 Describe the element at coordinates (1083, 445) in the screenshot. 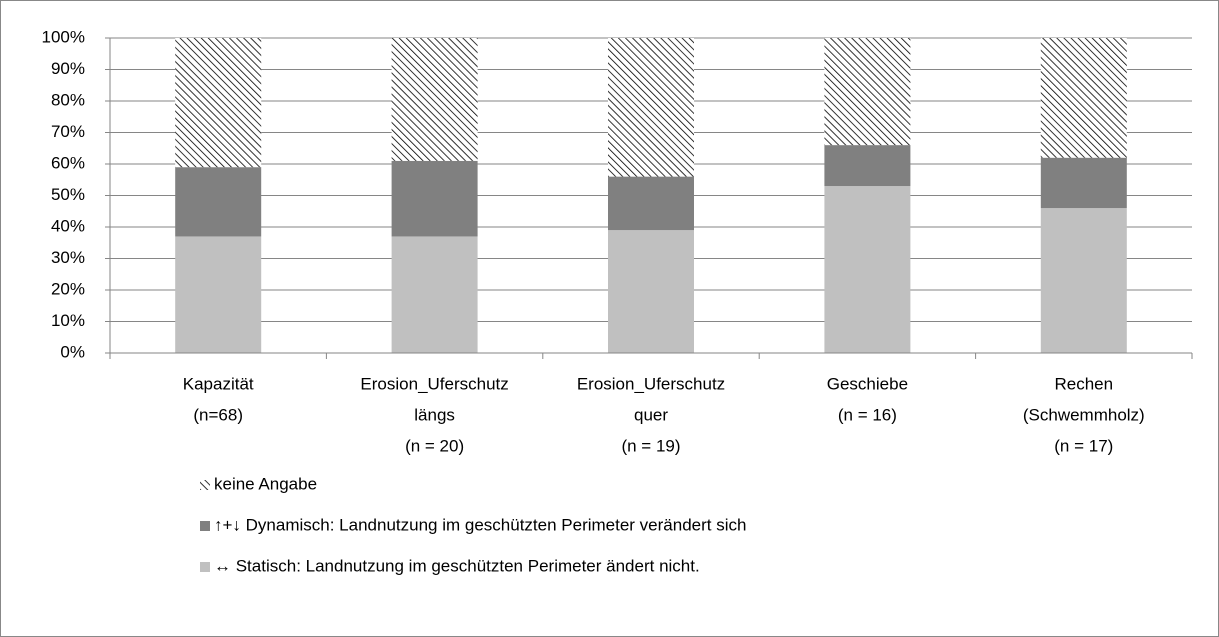

I see `x-tick-label: (n = 17)` at that location.